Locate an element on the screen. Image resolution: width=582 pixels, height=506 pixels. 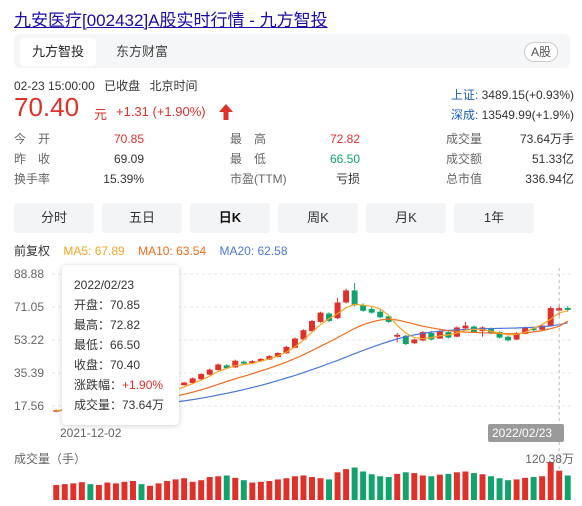
period-daily-k: 日K is located at coordinates (230, 218).